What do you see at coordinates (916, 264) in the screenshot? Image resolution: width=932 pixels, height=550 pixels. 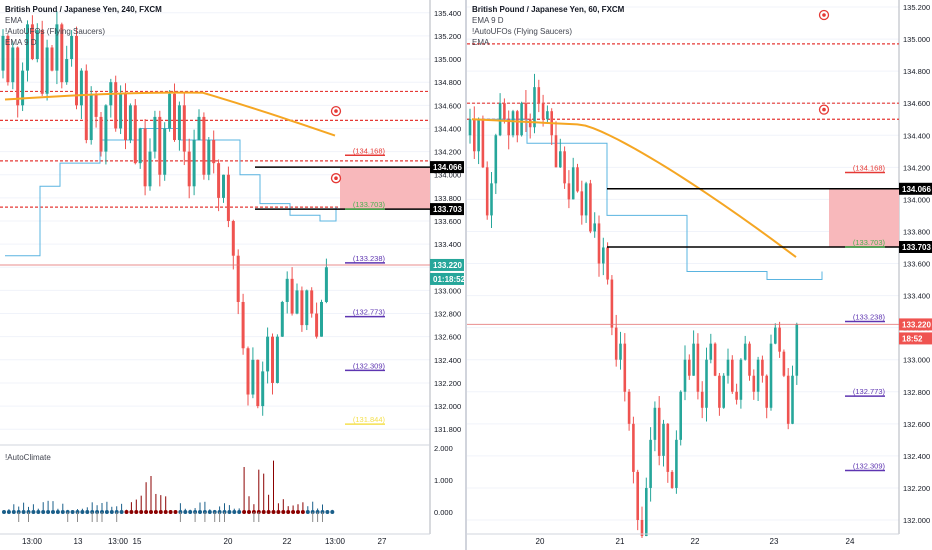 I see `price-tick-label: 133.600` at bounding box center [916, 264].